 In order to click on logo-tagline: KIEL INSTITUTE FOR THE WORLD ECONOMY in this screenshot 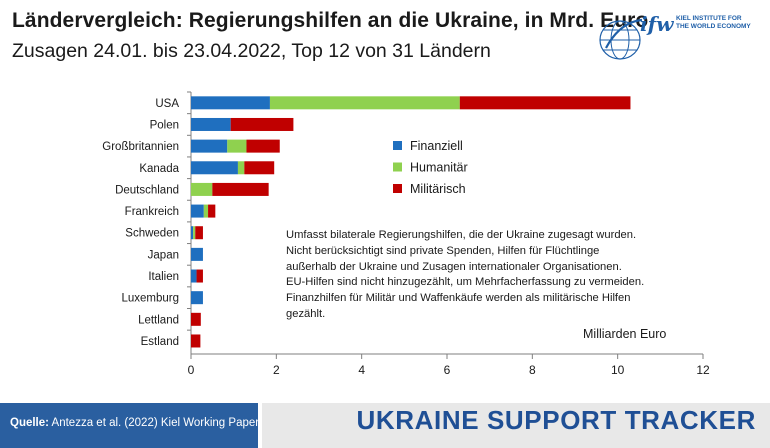, I will do `click(721, 22)`.